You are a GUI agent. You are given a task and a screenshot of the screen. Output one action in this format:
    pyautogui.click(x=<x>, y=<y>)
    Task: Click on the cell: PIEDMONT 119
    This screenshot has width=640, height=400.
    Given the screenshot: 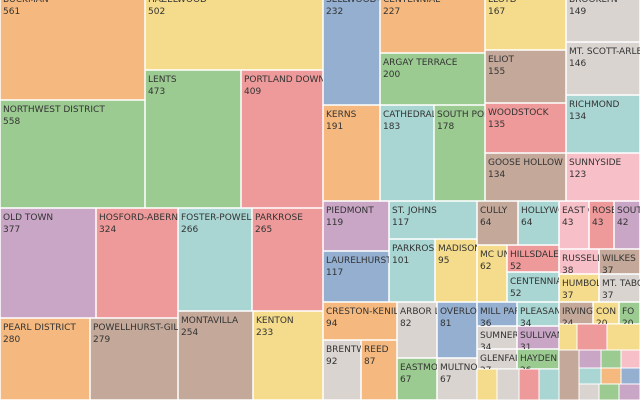 What is the action you would take?
    pyautogui.click(x=356, y=226)
    